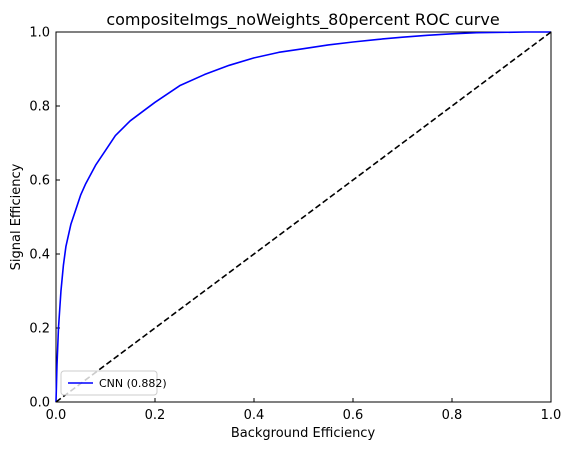 The height and width of the screenshot is (450, 573). What do you see at coordinates (304, 410) in the screenshot?
I see `x-axis-ticks: 0.0 0.2 0.4 0.6 0.8 1.0` at bounding box center [304, 410].